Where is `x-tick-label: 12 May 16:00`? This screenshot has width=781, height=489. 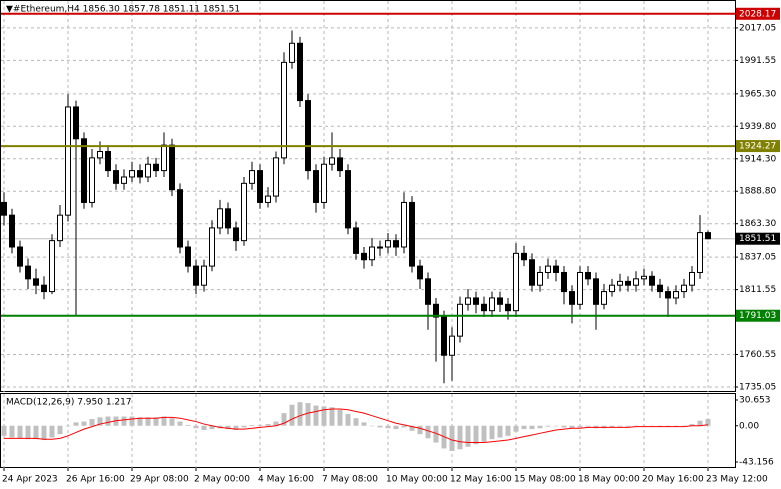 x-tick-label: 12 May 16:00 is located at coordinates (481, 480).